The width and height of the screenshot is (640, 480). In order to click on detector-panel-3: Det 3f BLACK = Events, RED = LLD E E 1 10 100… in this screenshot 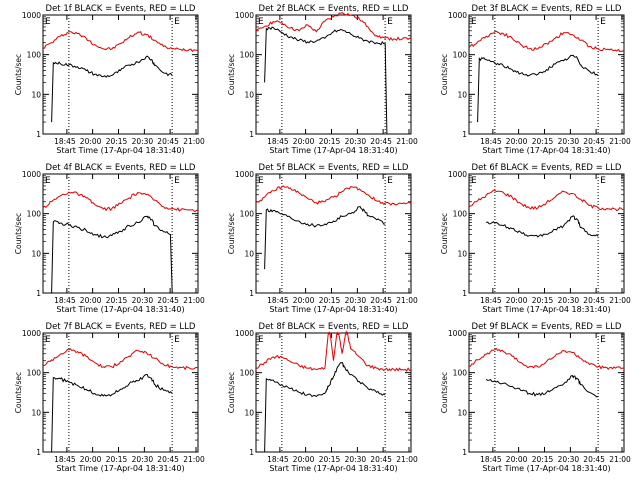, I will do `click(535, 79)`.